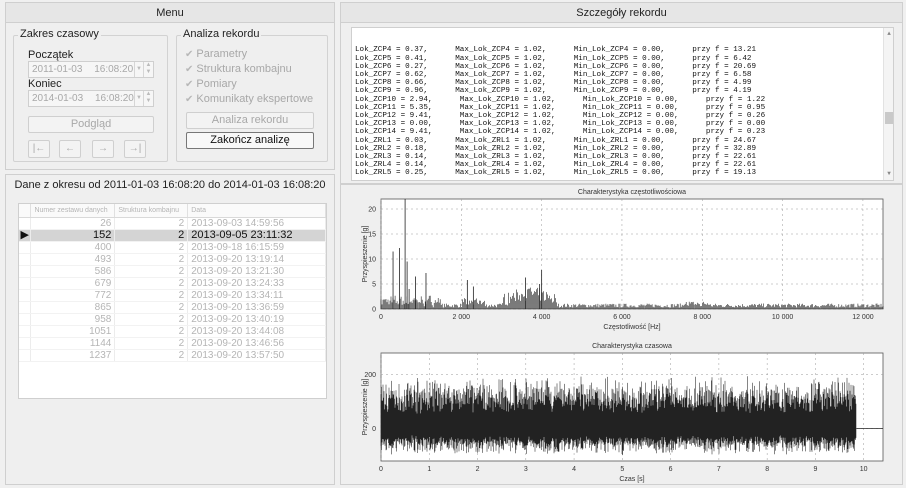 Image resolution: width=906 pixels, height=488 pixels. I want to click on table-row: ▶ 152 2 2013-09-05 23:11:32, so click(172, 235).